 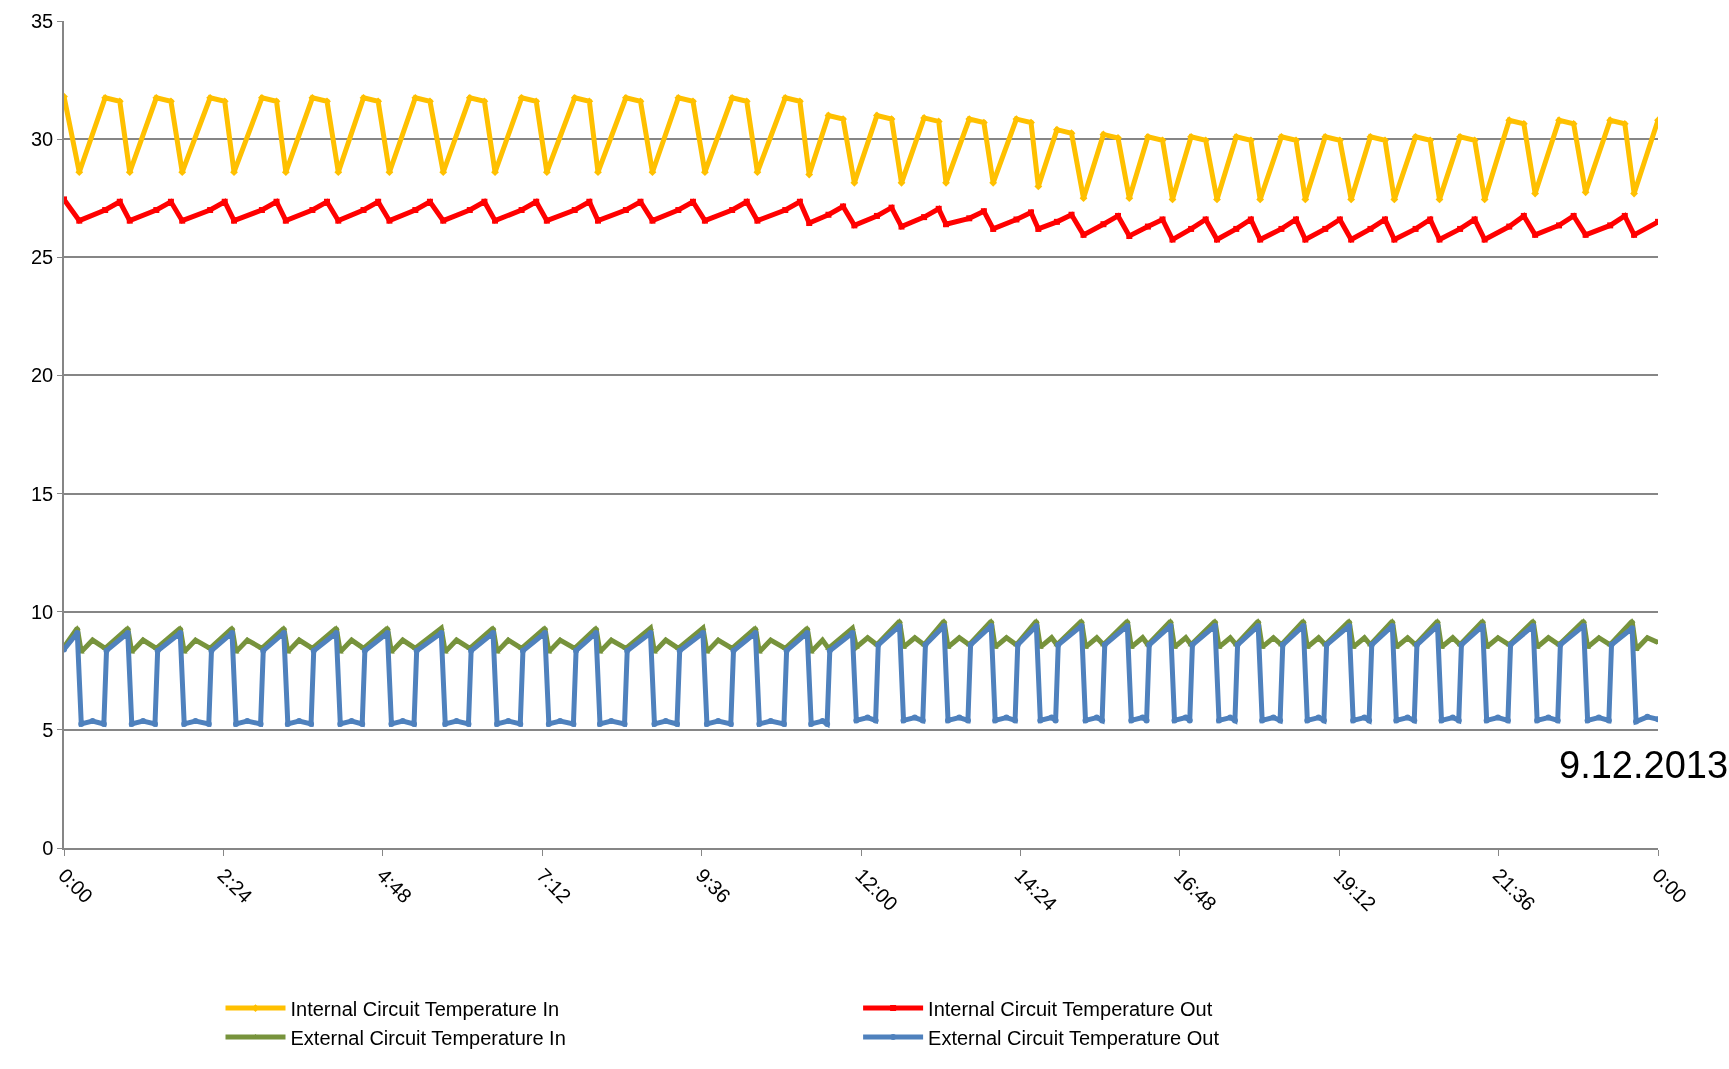 I want to click on annotation: 9.12.2013, so click(x=1644, y=765).